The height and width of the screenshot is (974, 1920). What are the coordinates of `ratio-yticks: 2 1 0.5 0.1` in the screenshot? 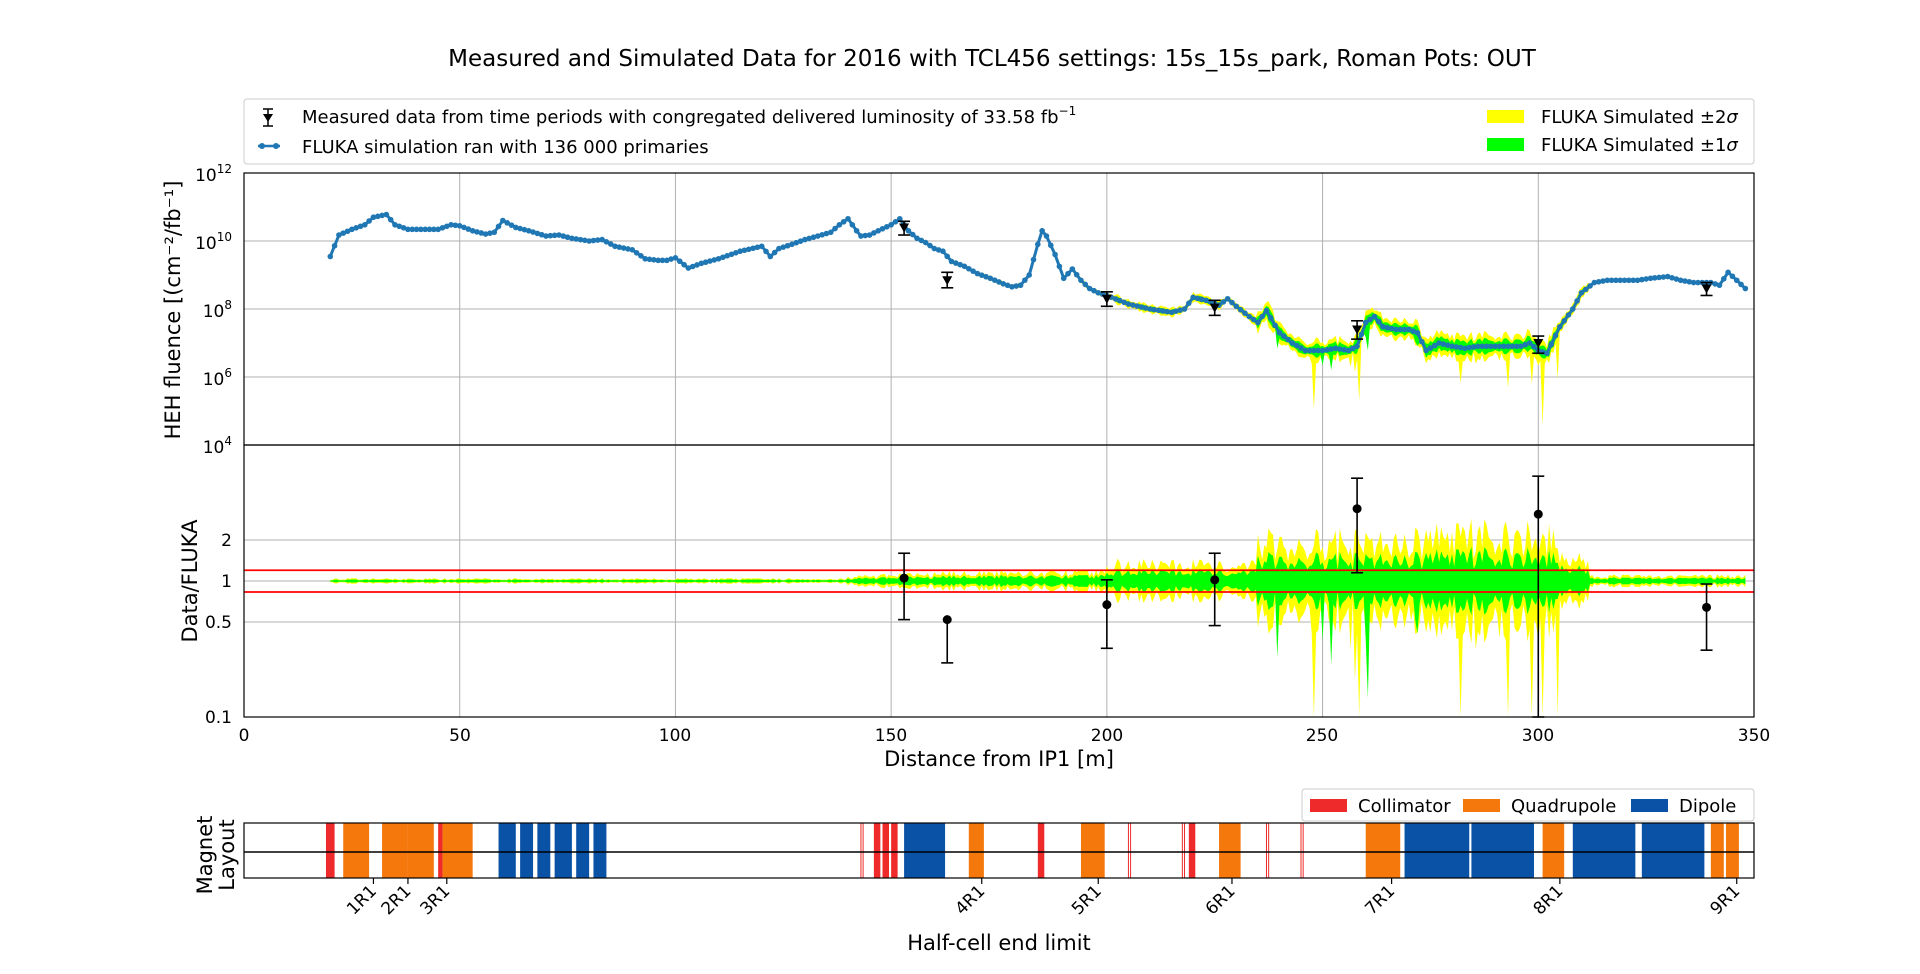 It's located at (218, 629).